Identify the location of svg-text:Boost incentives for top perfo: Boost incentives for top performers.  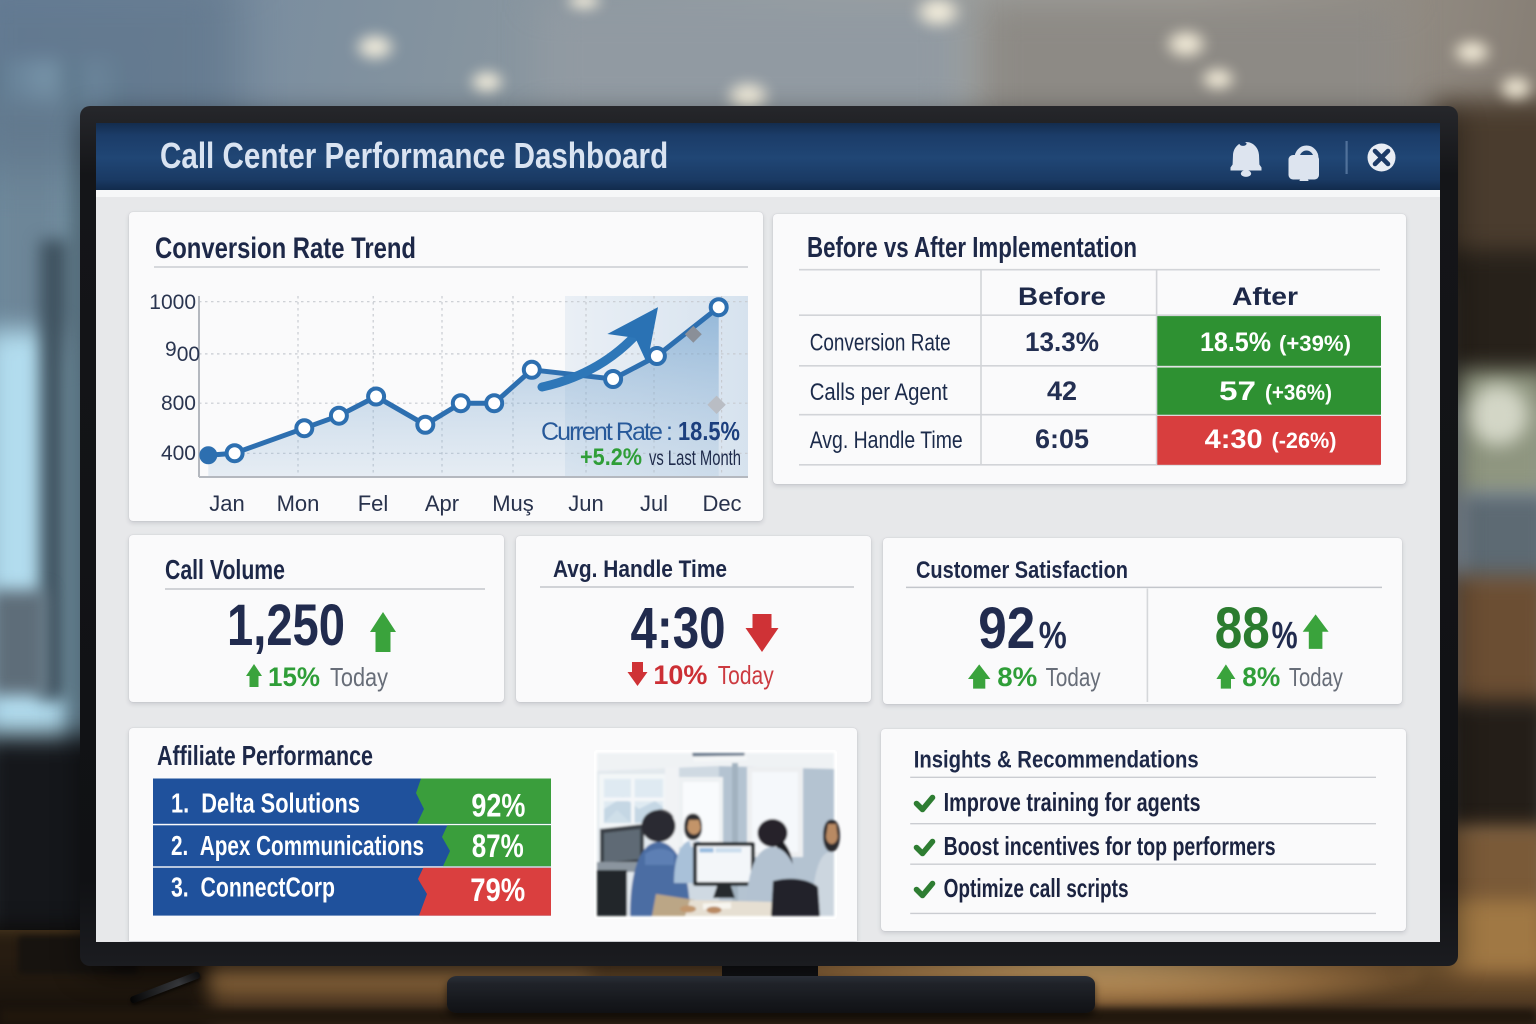
(1110, 846).